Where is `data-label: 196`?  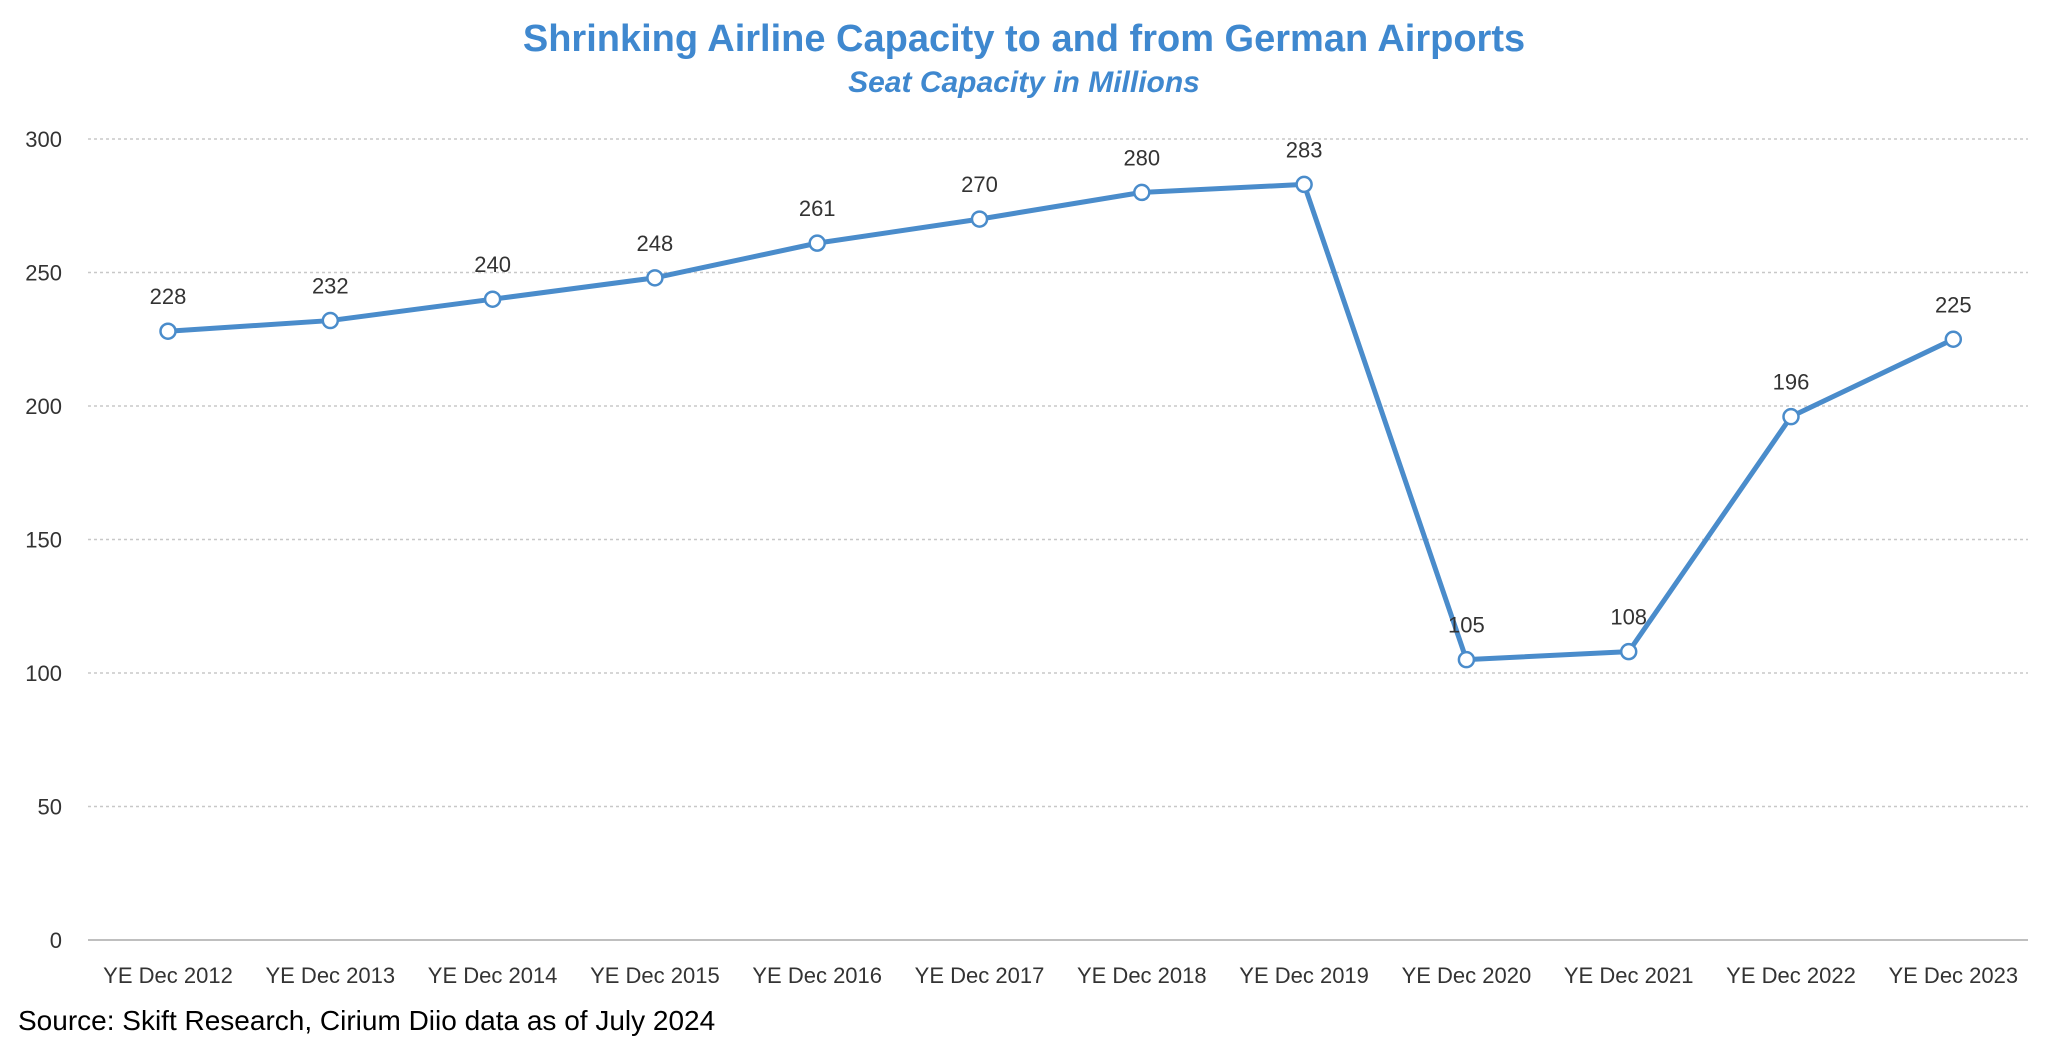 data-label: 196 is located at coordinates (1791, 382).